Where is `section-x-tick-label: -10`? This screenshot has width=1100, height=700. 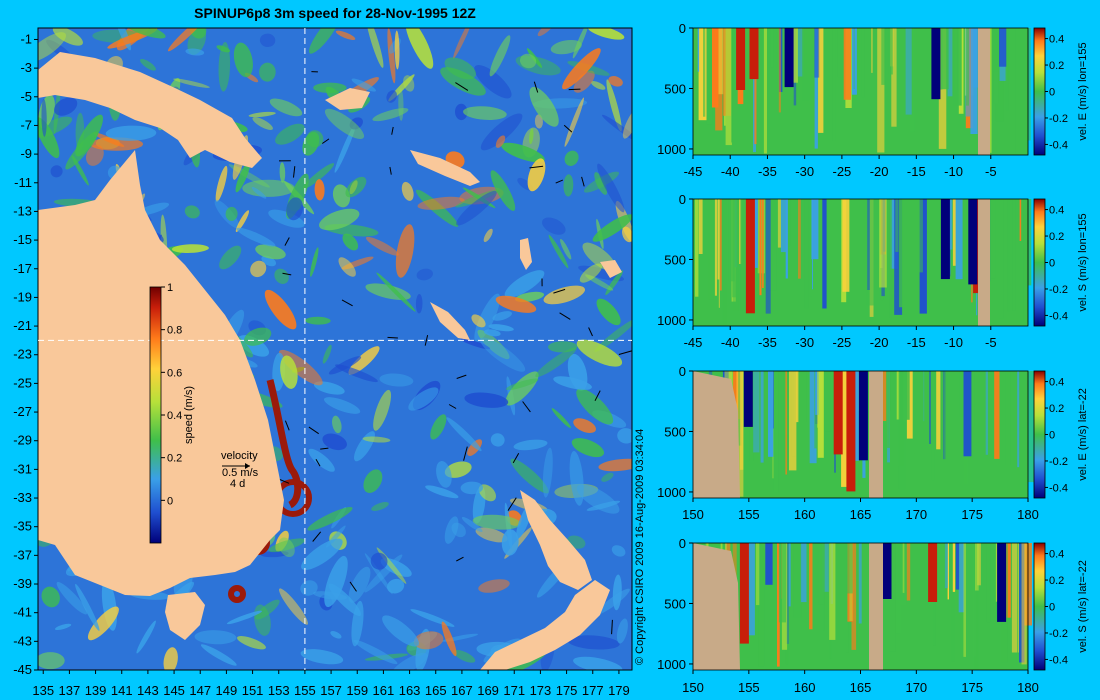 section-x-tick-label: -10 is located at coordinates (953, 171).